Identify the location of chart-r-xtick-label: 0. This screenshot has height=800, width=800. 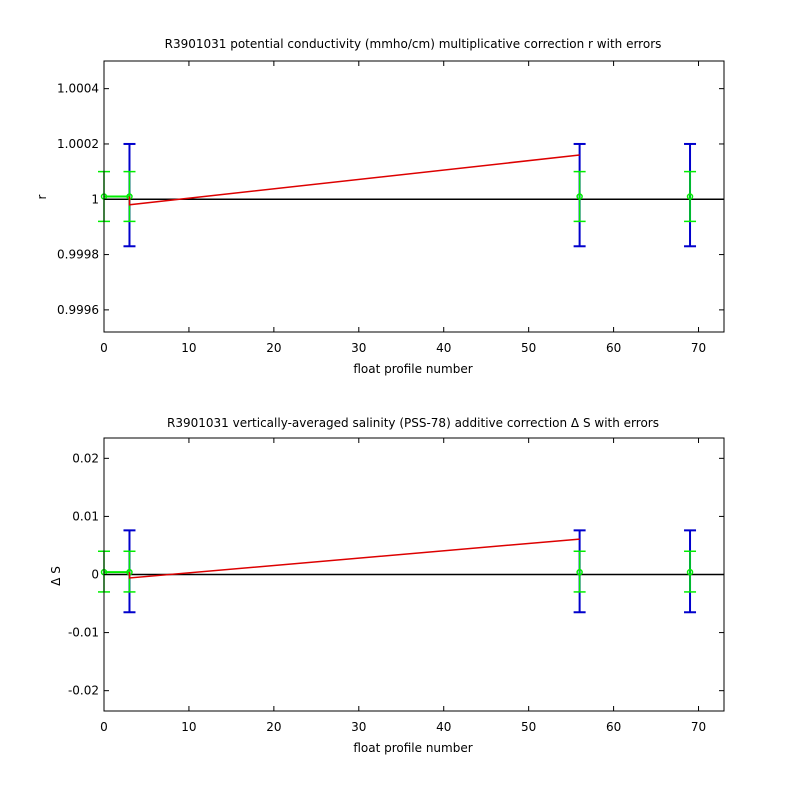
(104, 348).